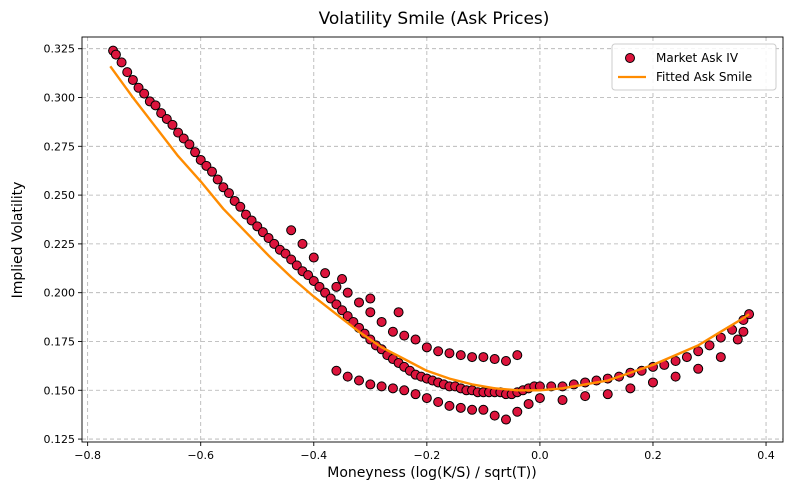 Image resolution: width=790 pixels, height=490 pixels. I want to click on y-tick-label: 0.150, so click(60, 390).